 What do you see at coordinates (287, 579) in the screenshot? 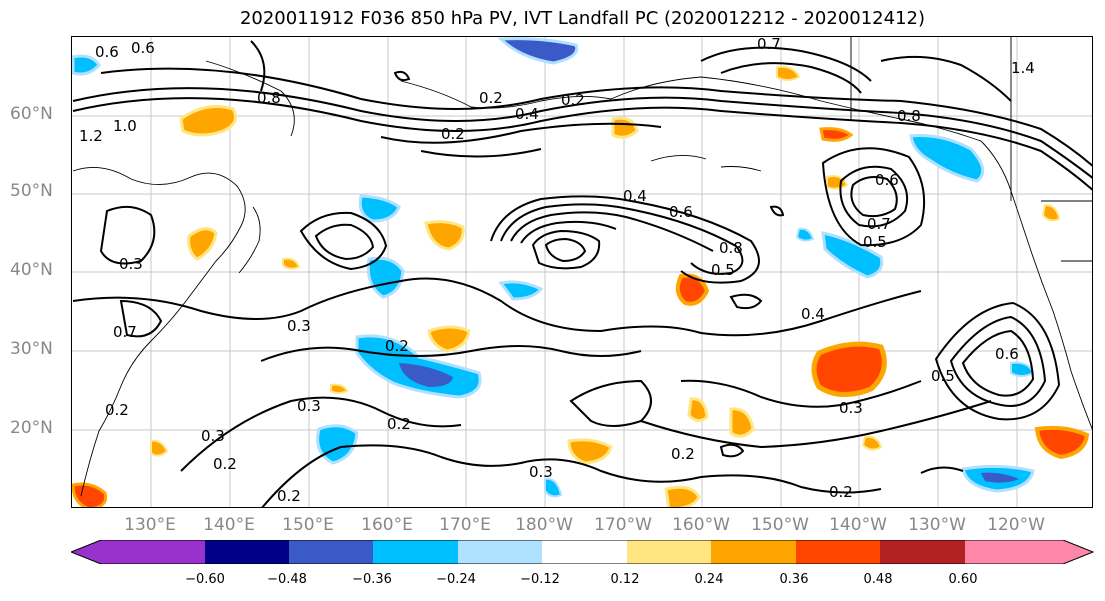
I see `colorbar-tick-label: −0.48` at bounding box center [287, 579].